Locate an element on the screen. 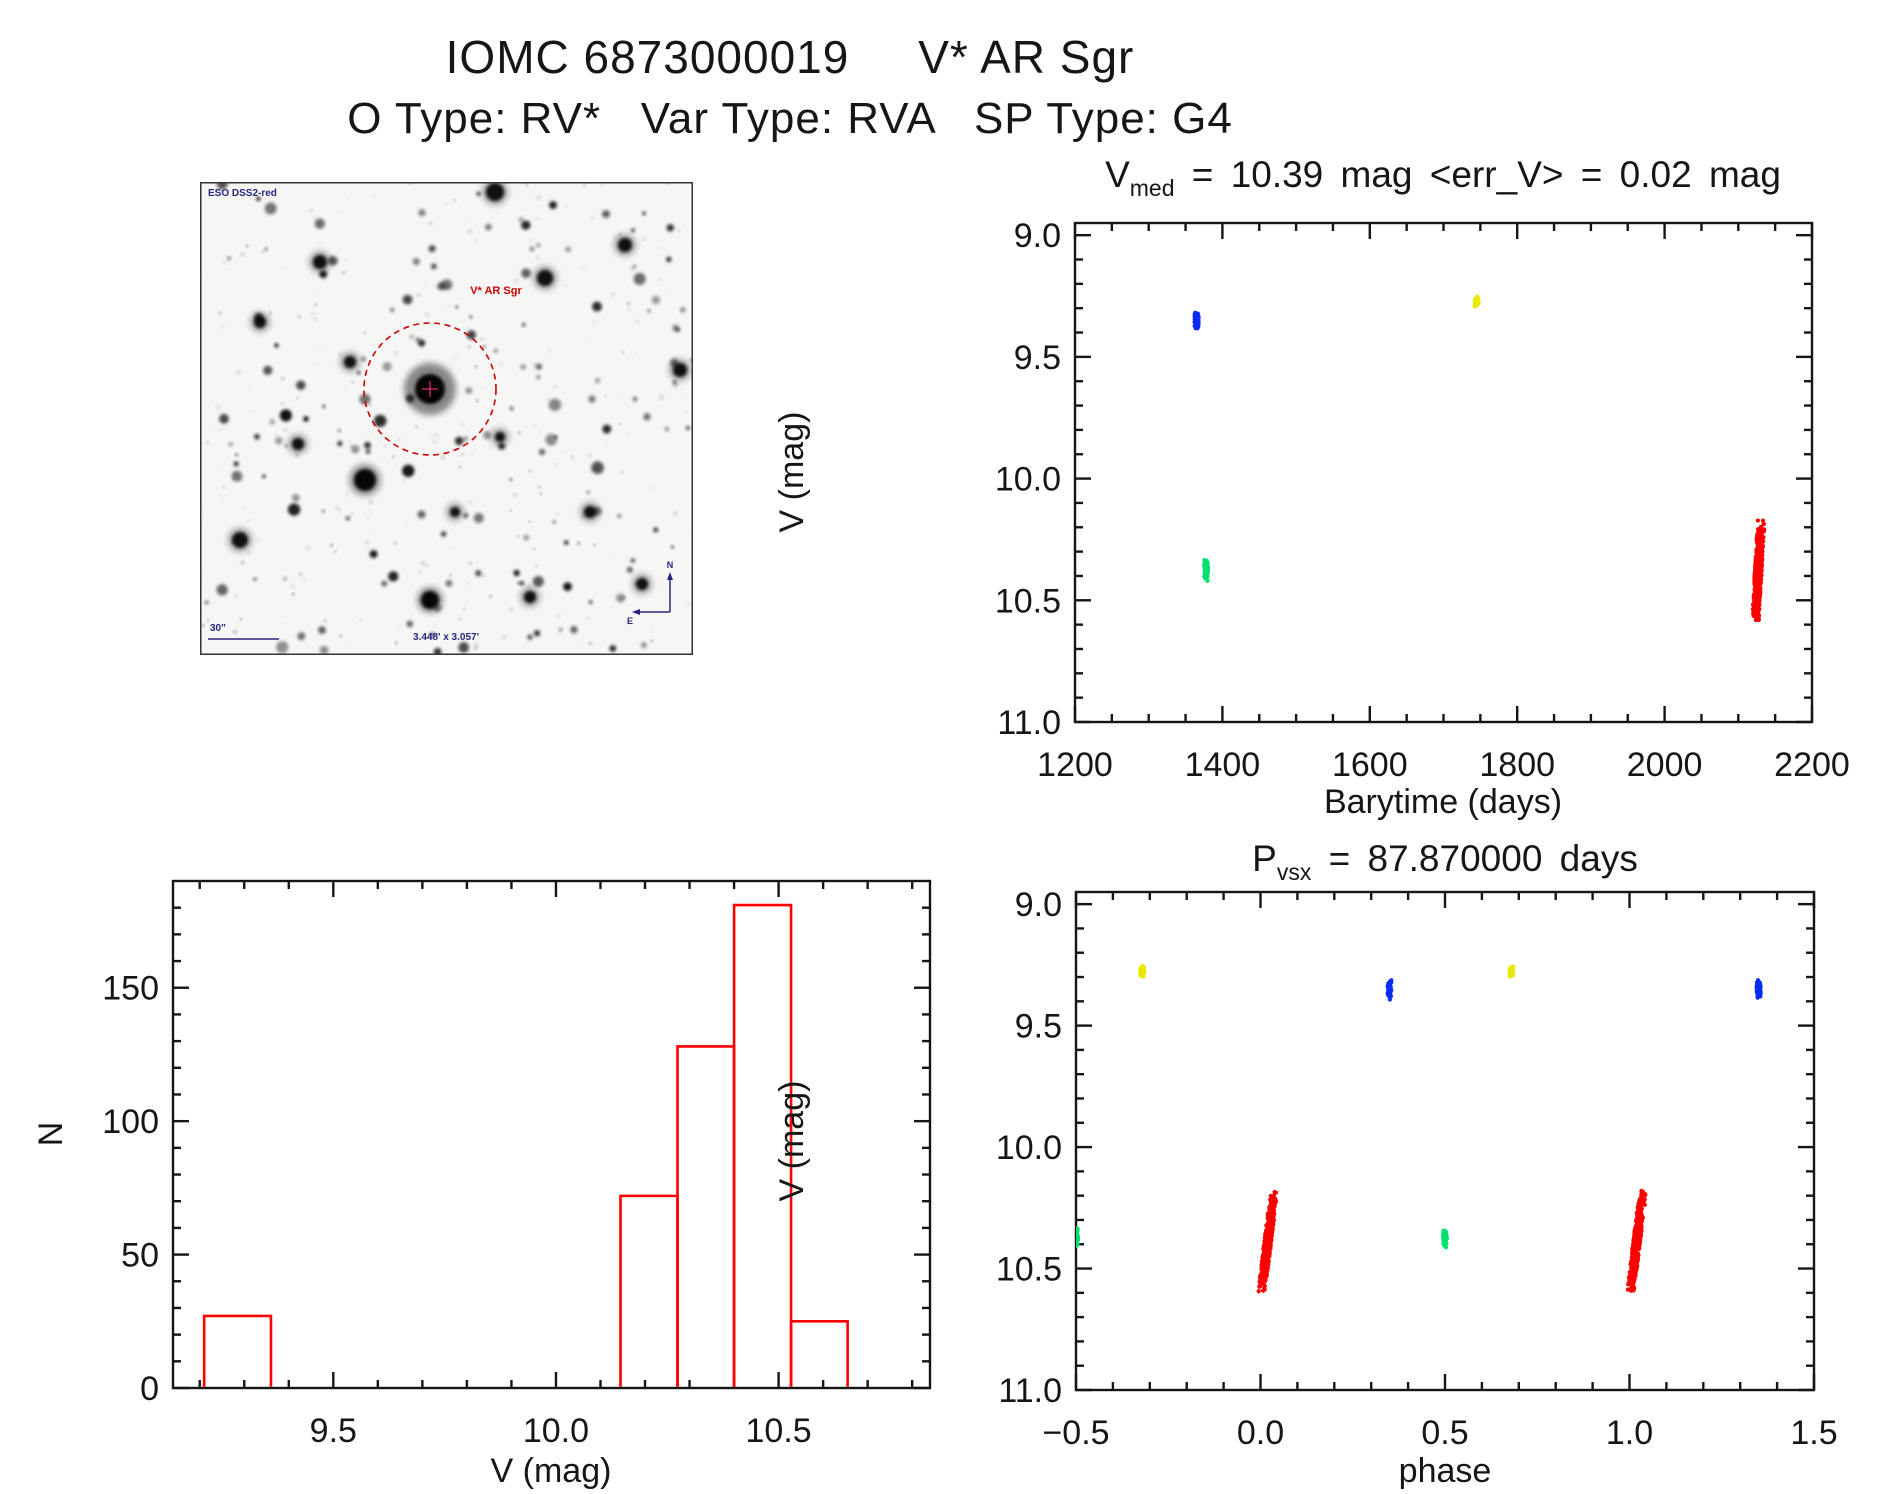  compass: NE is located at coordinates (650, 593).